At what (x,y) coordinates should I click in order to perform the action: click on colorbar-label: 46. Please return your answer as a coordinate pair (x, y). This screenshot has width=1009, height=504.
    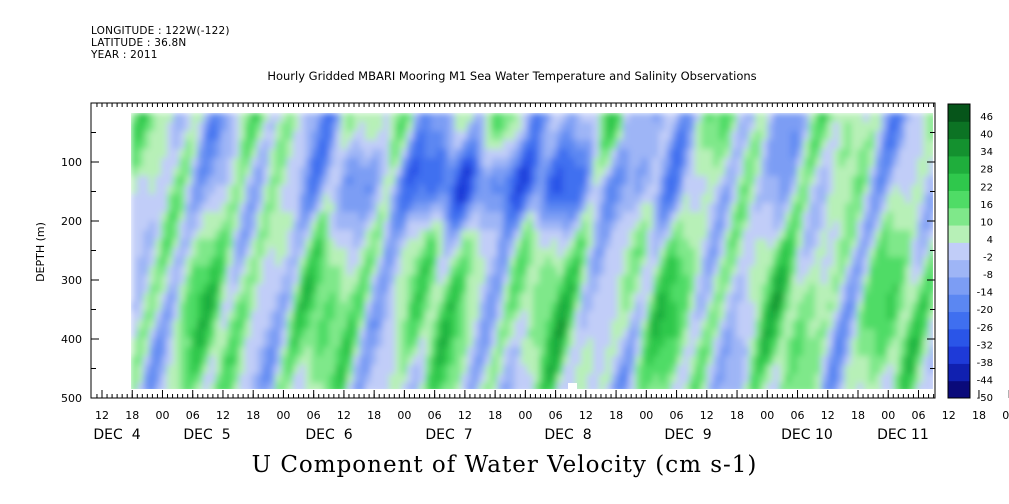
    Looking at the image, I should click on (986, 117).